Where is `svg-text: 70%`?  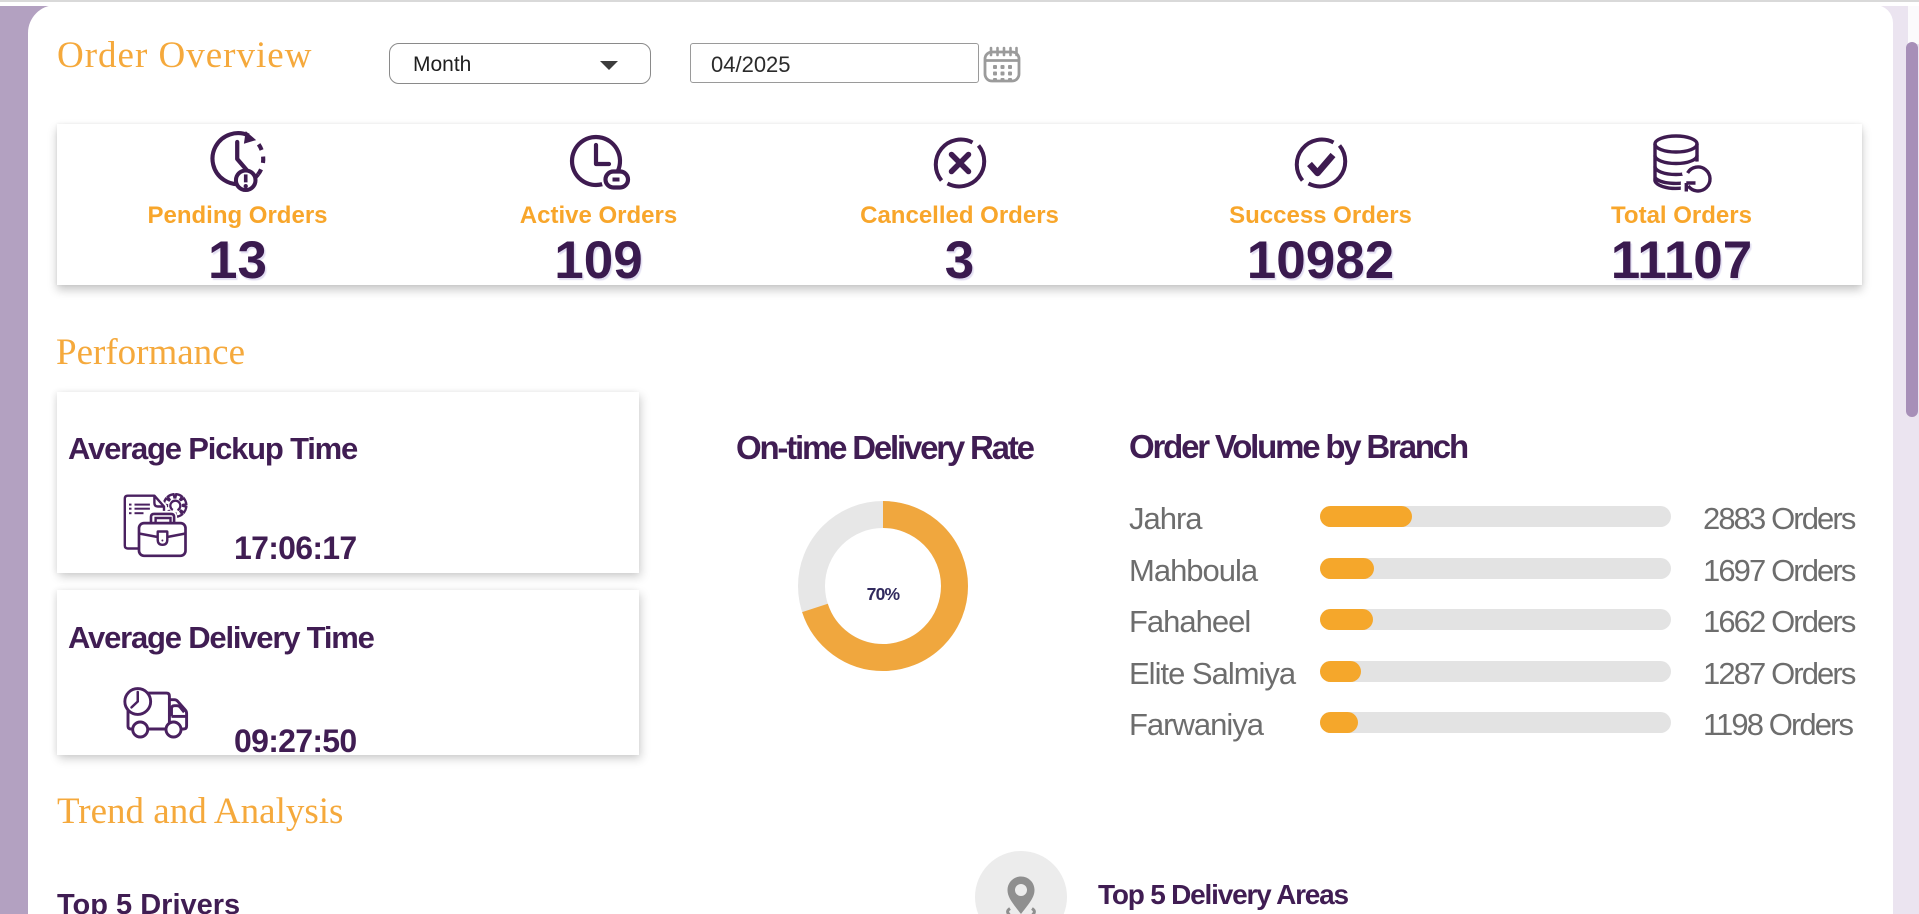
svg-text: 70% is located at coordinates (884, 594).